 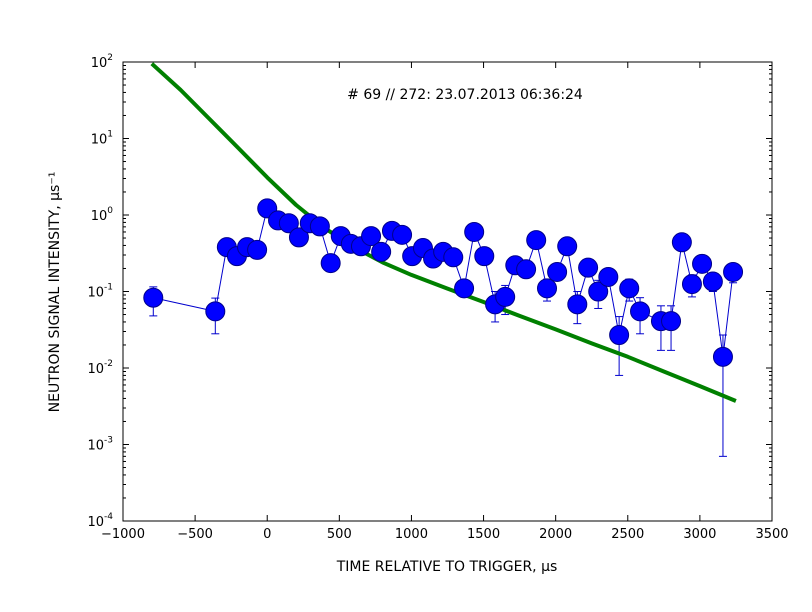 What do you see at coordinates (699, 534) in the screenshot?
I see `x-tick-label: 3000` at bounding box center [699, 534].